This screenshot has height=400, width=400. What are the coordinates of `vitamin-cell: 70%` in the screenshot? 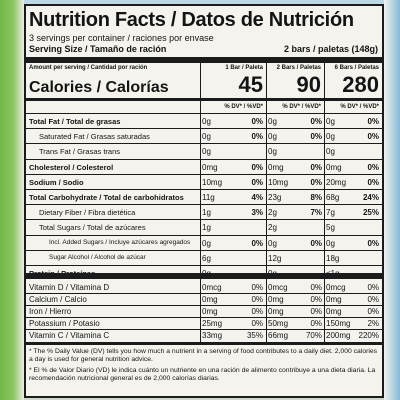 It's located at (313, 335).